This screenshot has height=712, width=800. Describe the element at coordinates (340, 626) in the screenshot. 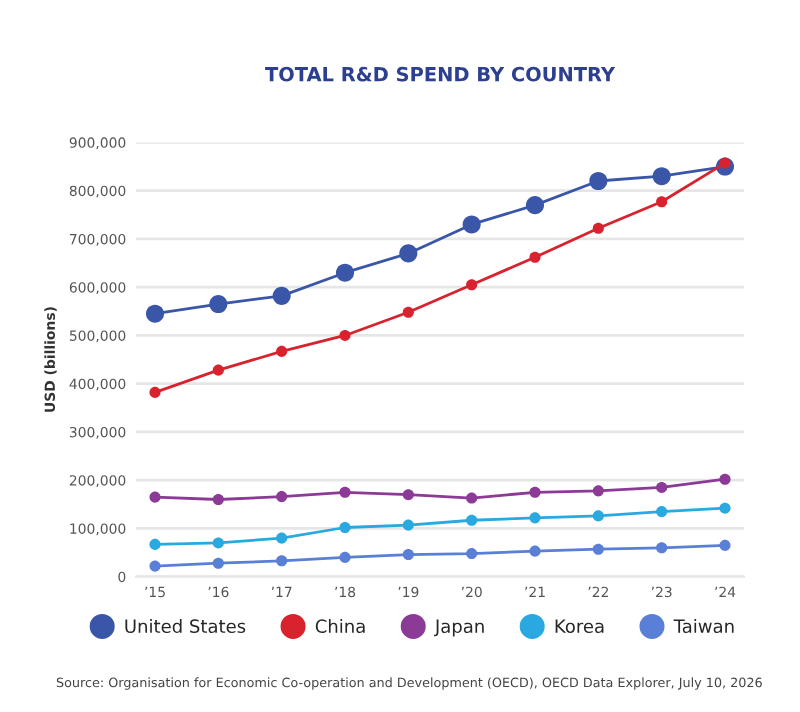

I see `legend-label: China` at that location.